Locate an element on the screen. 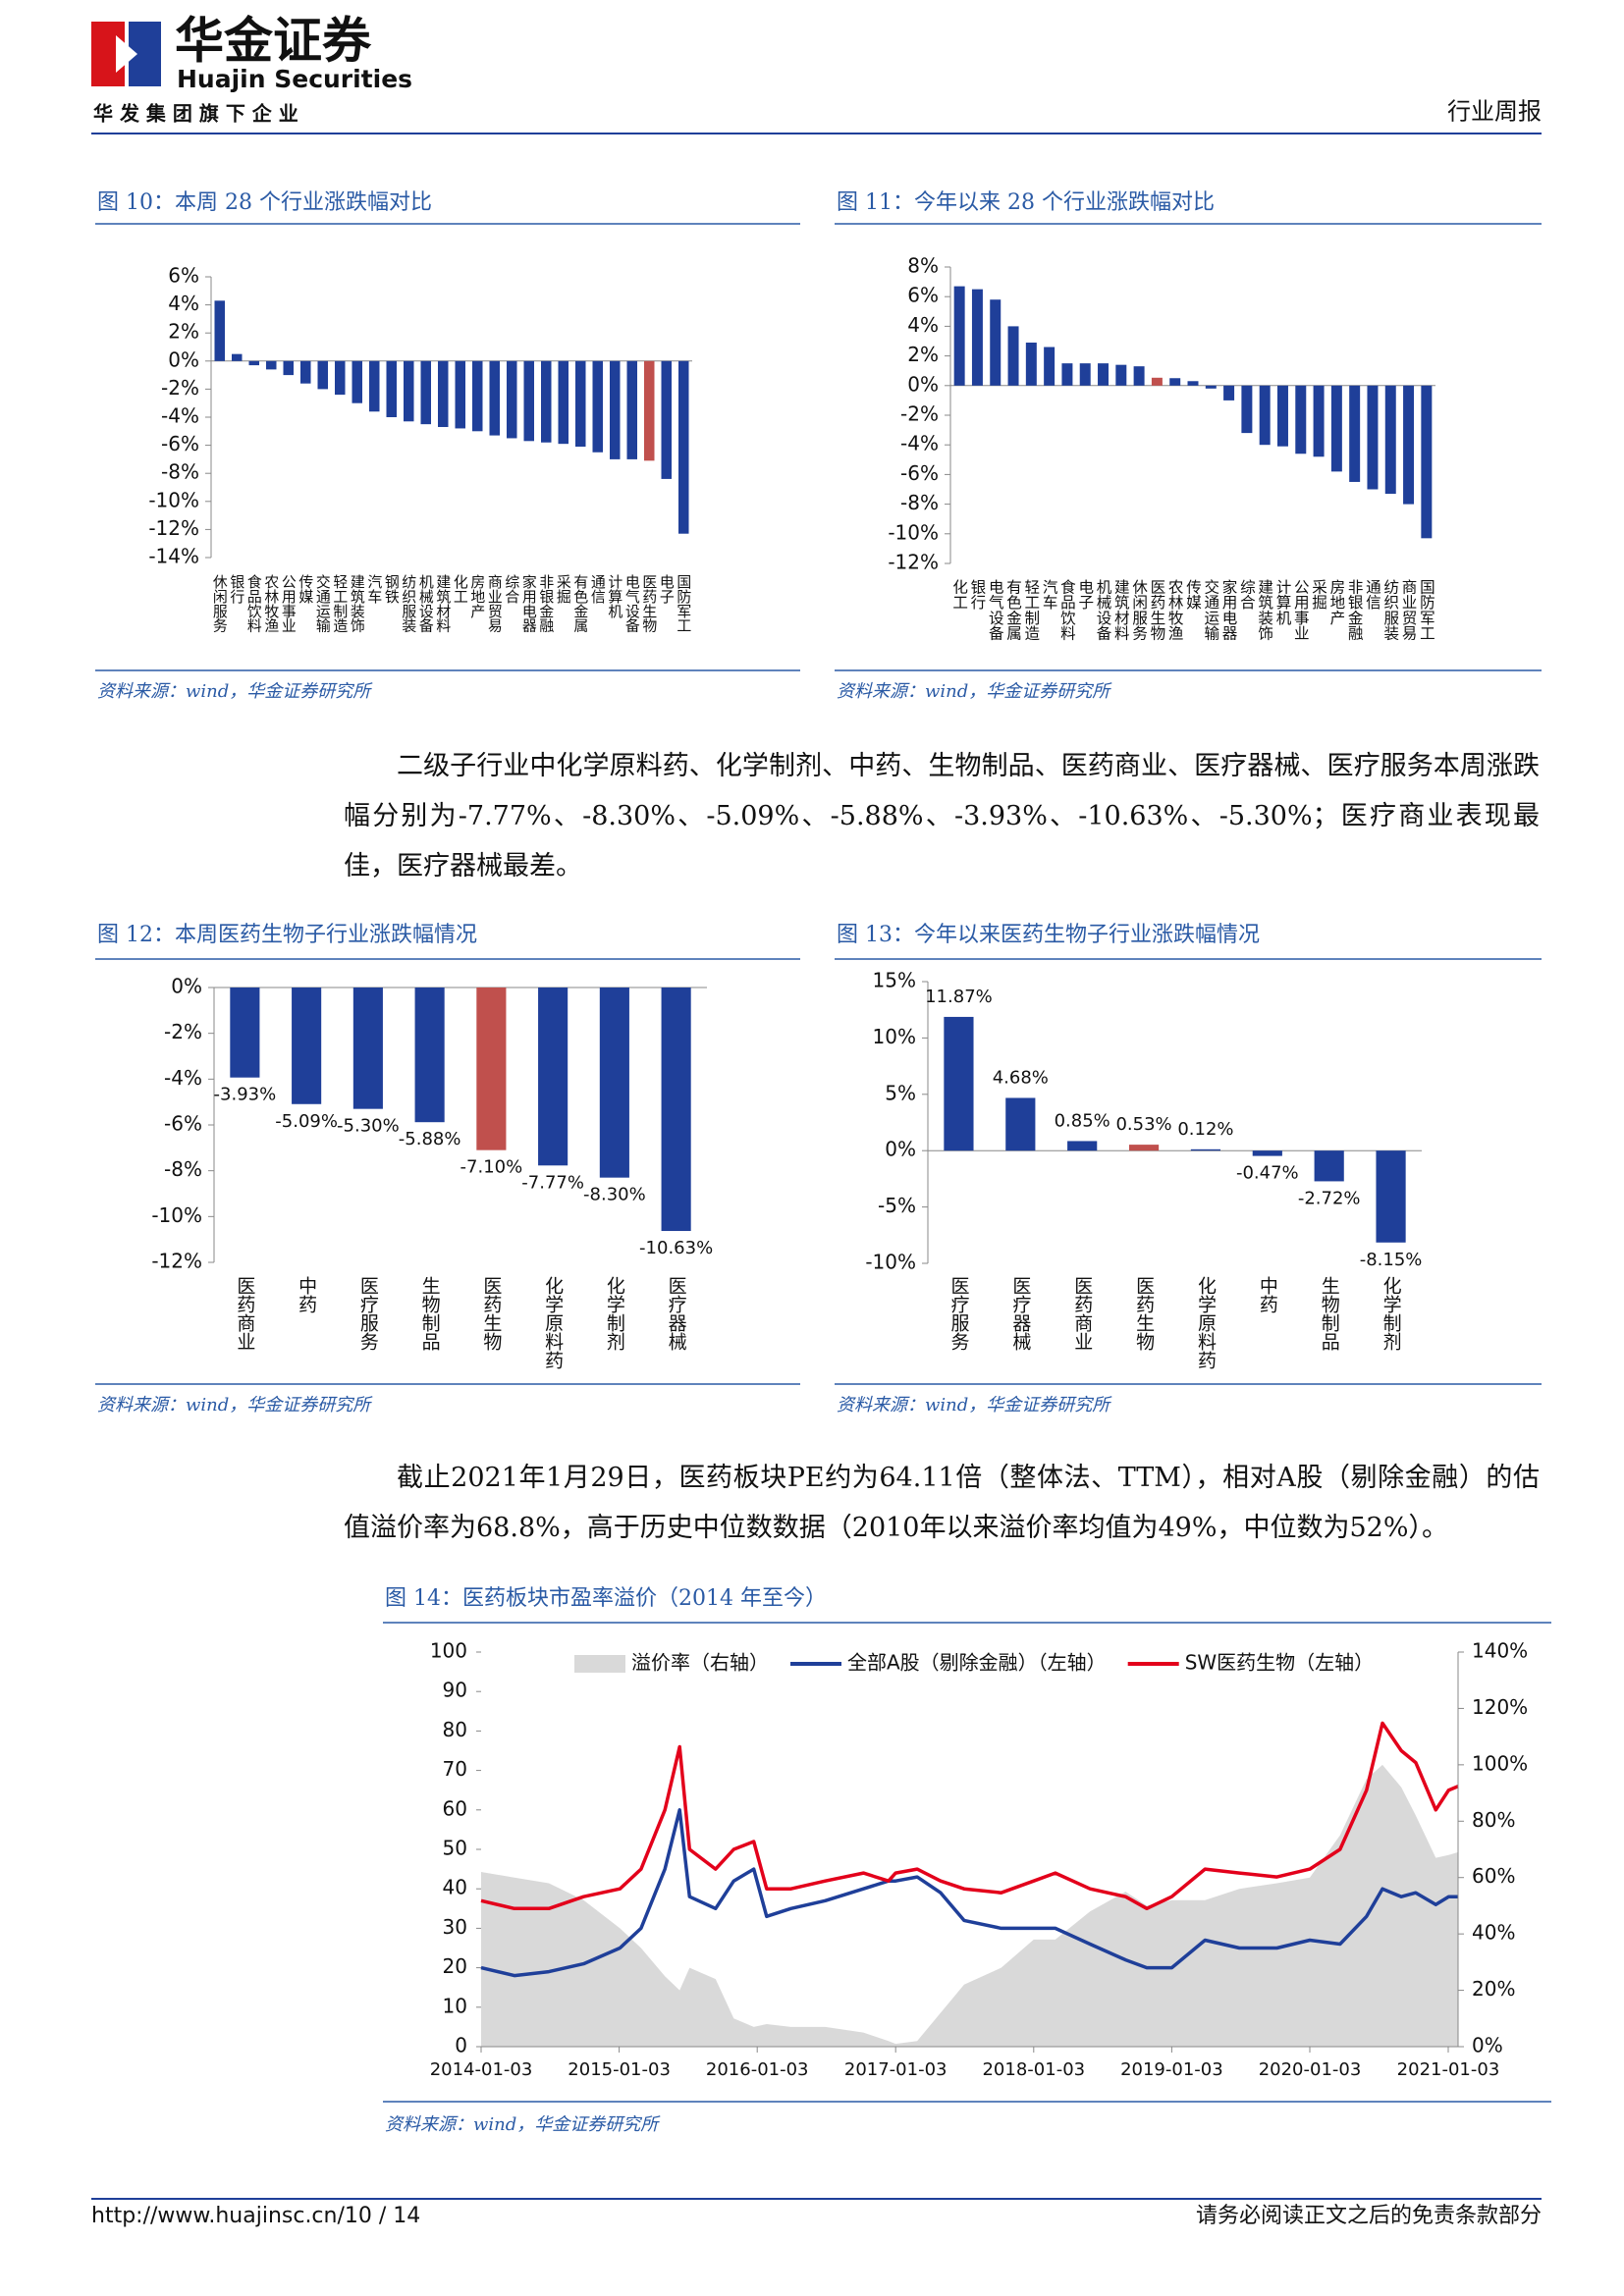  y-tick-label: 30 is located at coordinates (455, 1927).